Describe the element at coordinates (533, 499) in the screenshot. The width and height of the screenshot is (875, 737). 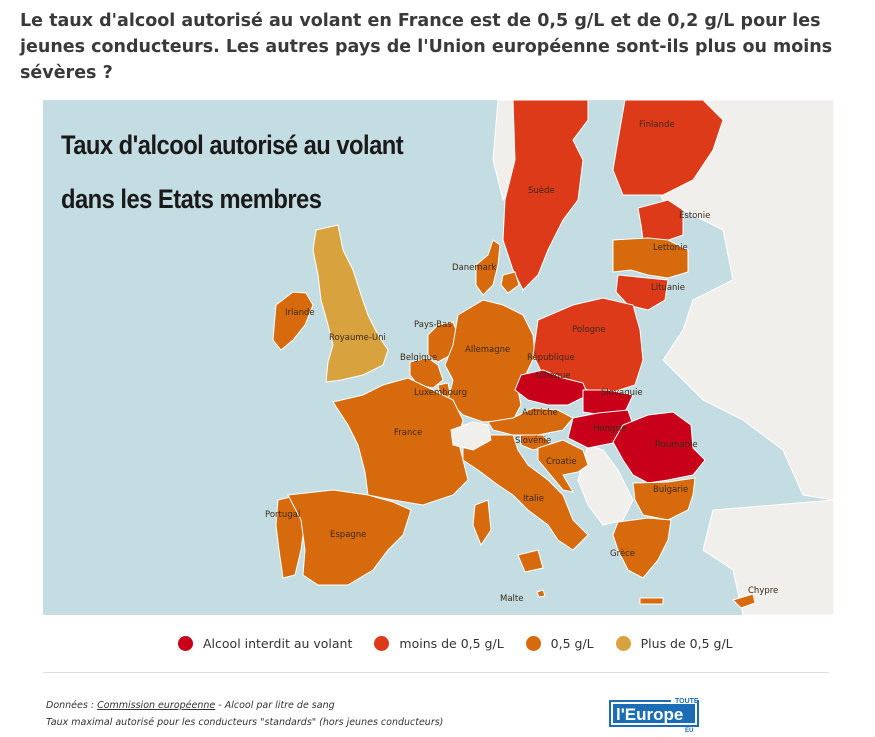
I see `label-italie: Italie` at that location.